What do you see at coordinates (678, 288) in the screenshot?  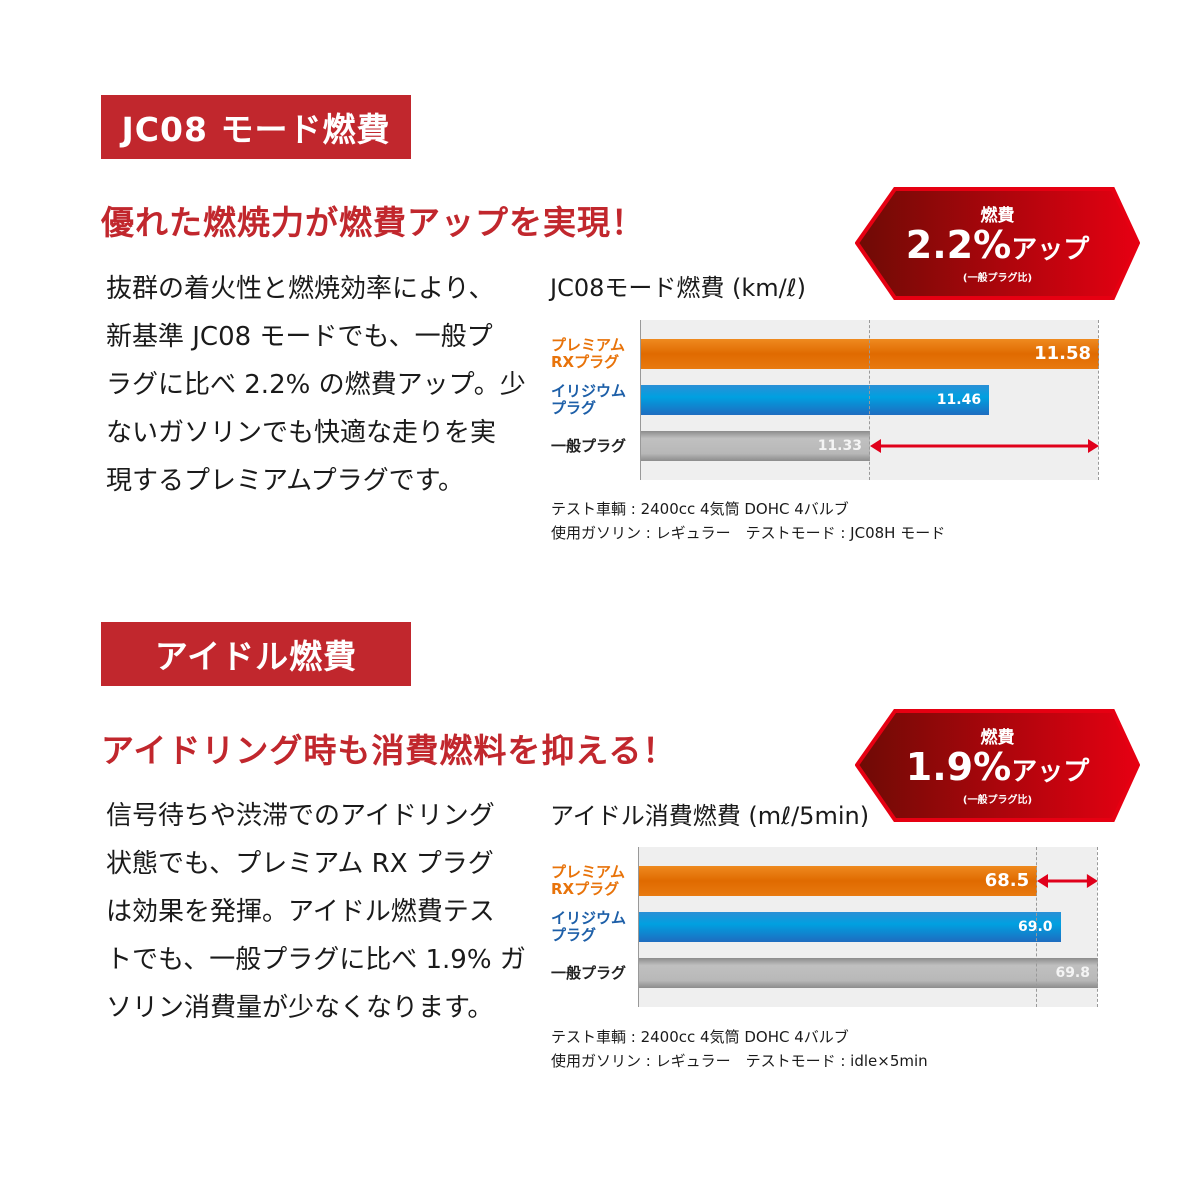 I see `chart-title: JC08モード燃費 (km/ℓ)` at bounding box center [678, 288].